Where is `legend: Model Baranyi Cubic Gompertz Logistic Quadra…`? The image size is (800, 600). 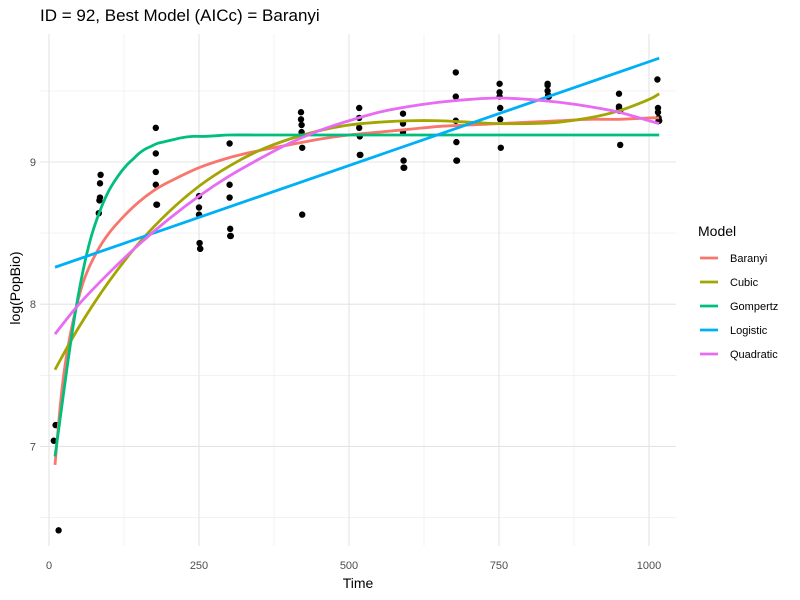
legend: Model Baranyi Cubic Gompertz Logistic Quadra… is located at coordinates (738, 292).